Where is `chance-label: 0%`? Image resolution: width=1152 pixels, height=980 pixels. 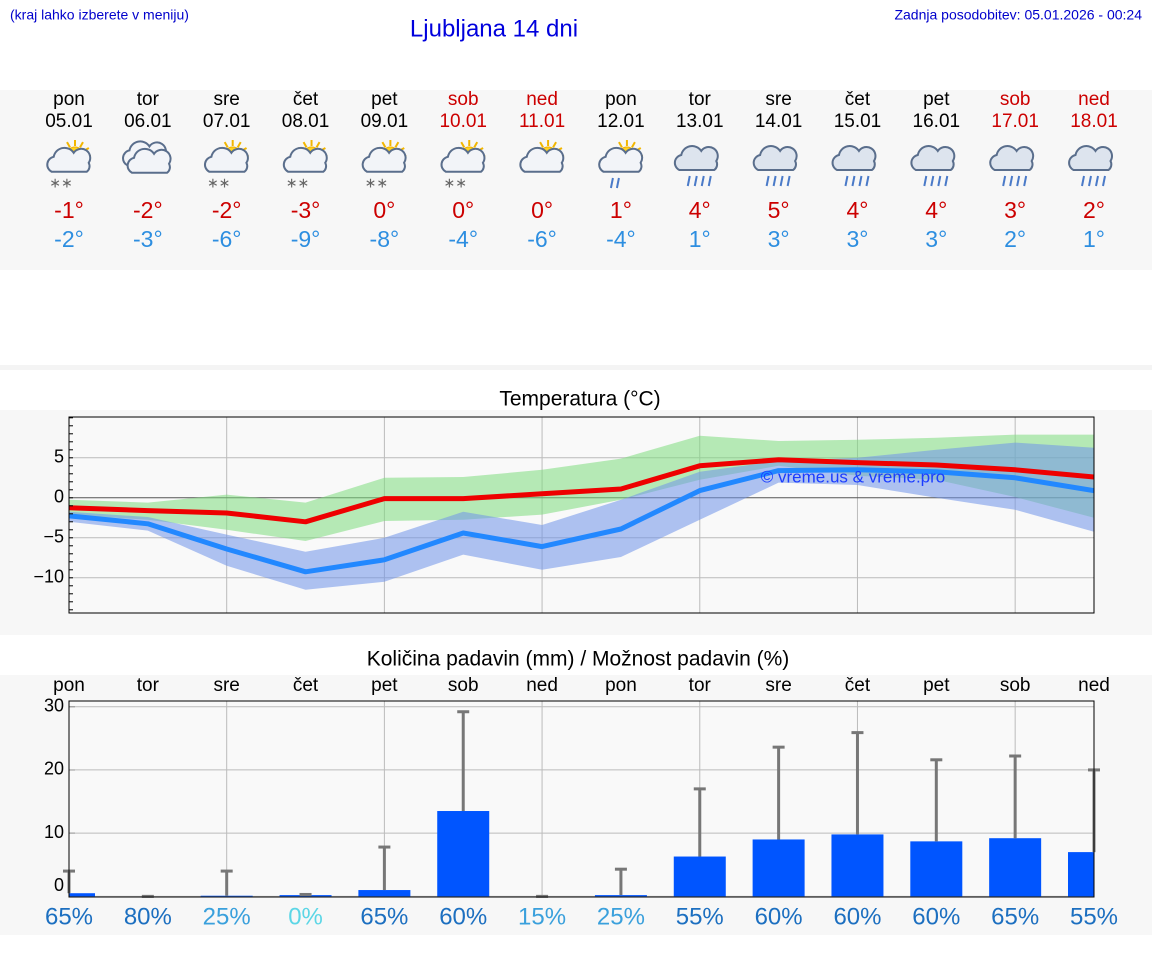
chance-label: 0% is located at coordinates (305, 916).